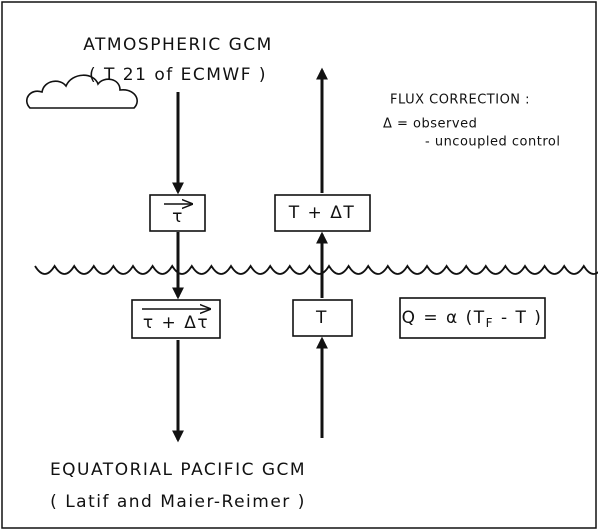 The width and height of the screenshot is (598, 530). I want to click on ocean-title: EQUATORIAL PACIFIC GCM, so click(178, 470).